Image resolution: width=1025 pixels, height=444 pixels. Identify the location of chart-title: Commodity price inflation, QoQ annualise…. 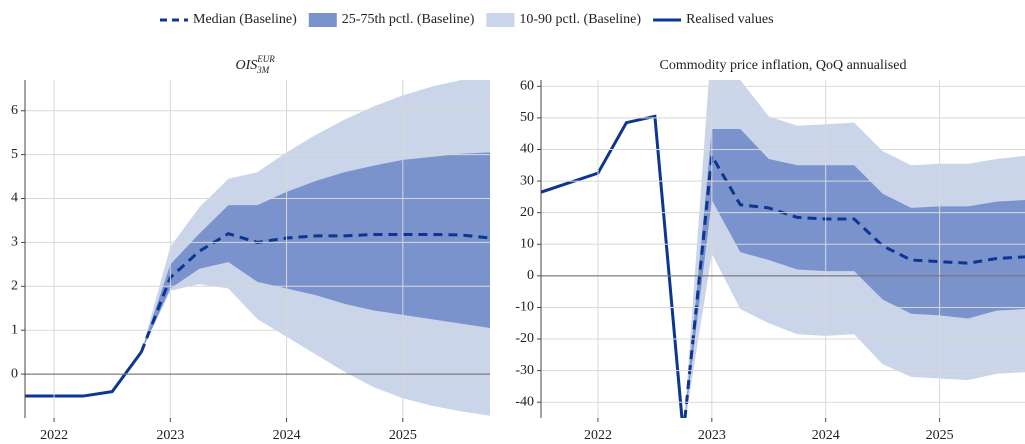
(783, 65).